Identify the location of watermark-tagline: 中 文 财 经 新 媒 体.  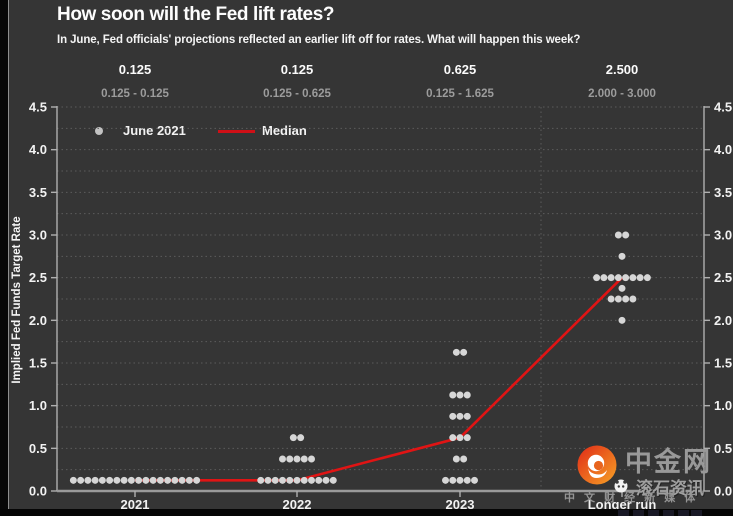
(631, 498).